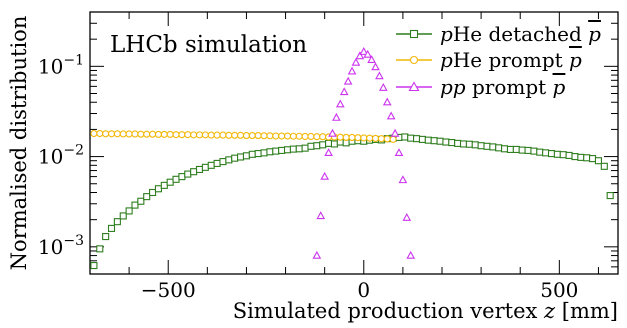 The width and height of the screenshot is (627, 328). What do you see at coordinates (575, 60) in the screenshot?
I see `legend-pbar-phe-prompt: p` at bounding box center [575, 60].